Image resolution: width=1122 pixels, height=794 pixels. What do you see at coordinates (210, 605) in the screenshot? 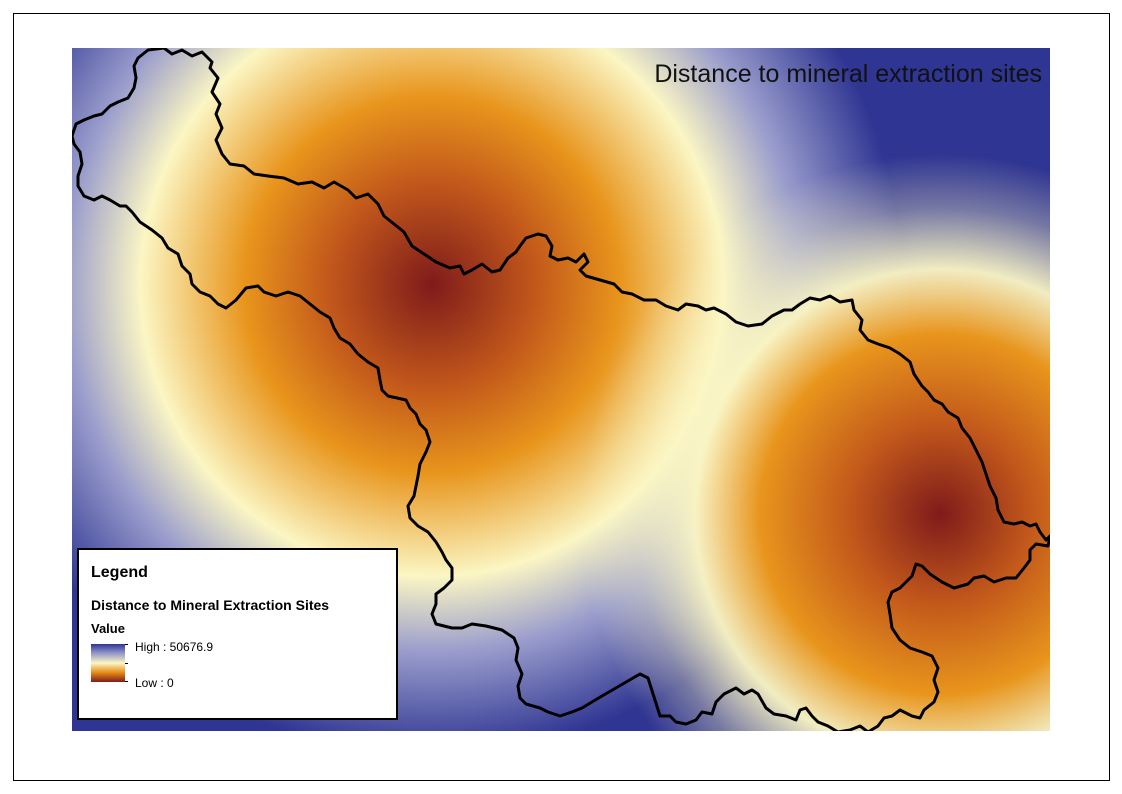
I see `legend-layer-name: Distance to Mineral Extraction Sites` at bounding box center [210, 605].